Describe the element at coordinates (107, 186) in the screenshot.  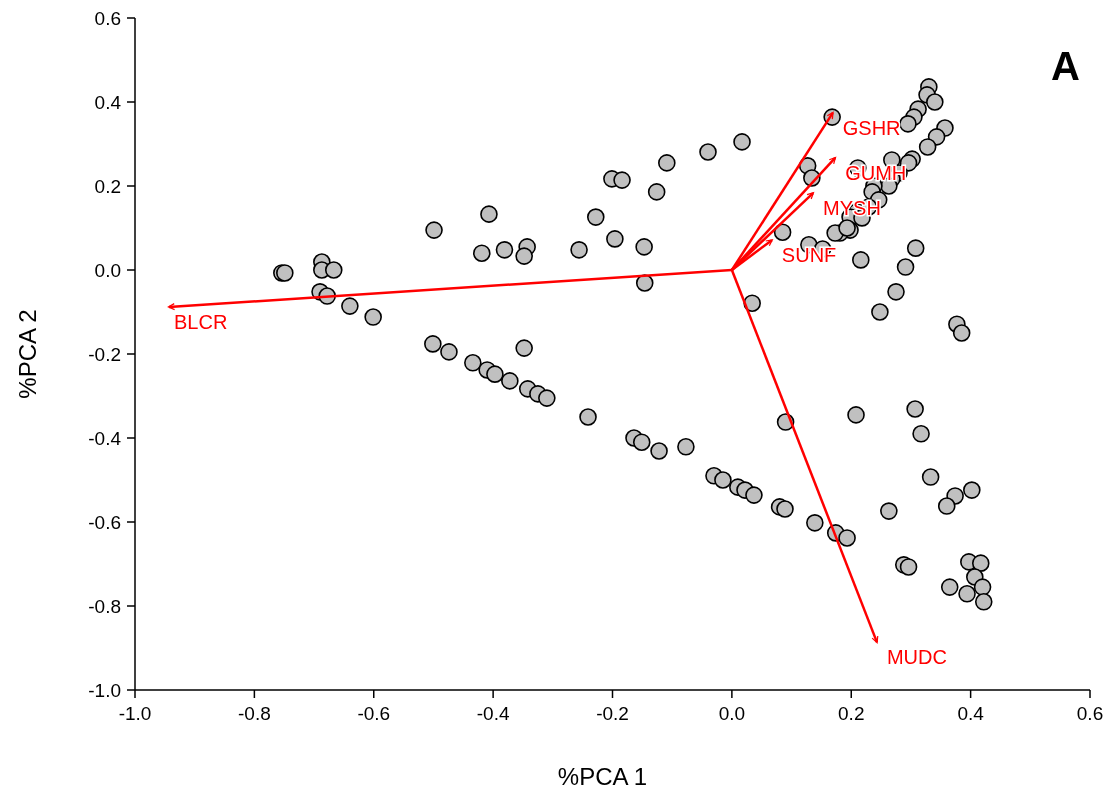
I see `y-tick-label: 0.2` at that location.